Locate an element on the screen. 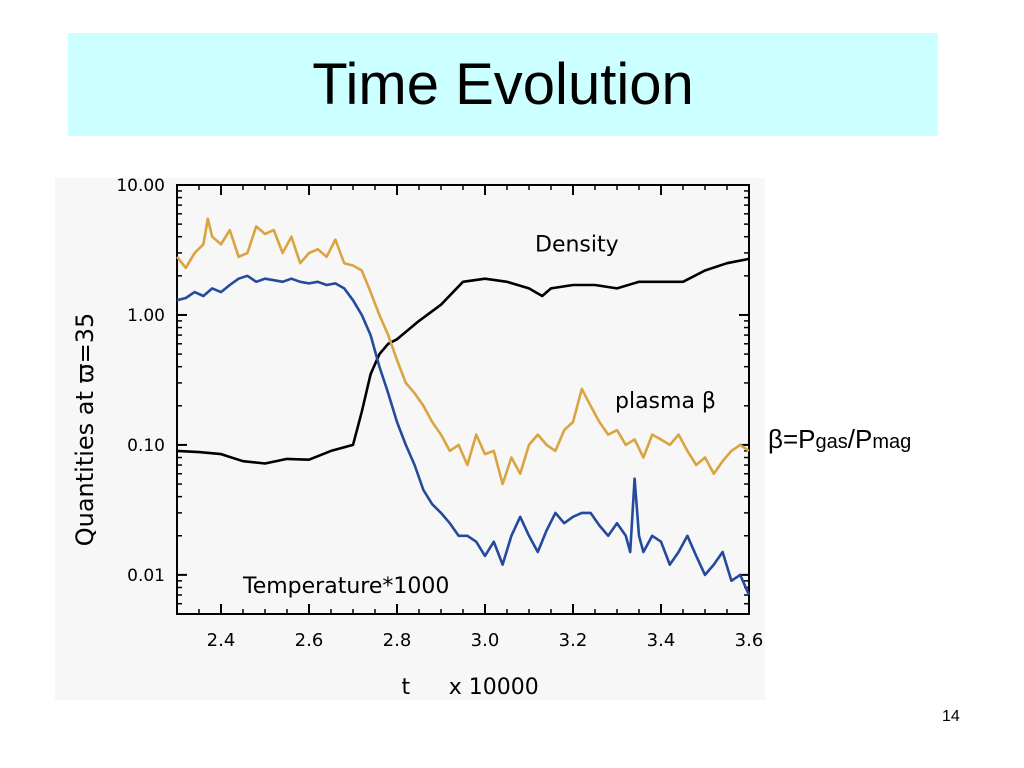  x-tick-label: 3.4 is located at coordinates (661, 640).